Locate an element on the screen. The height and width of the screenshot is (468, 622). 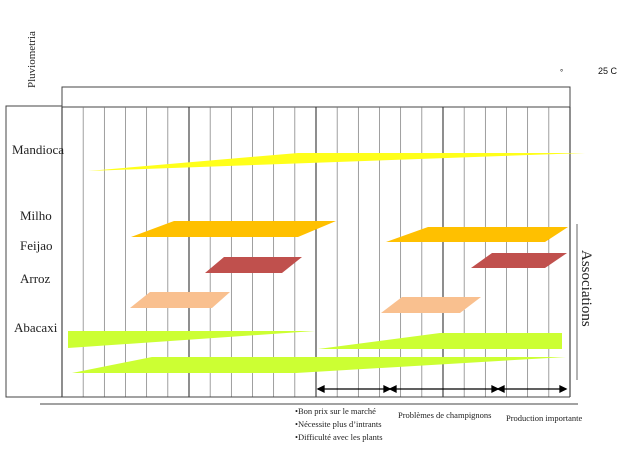
note-plant-difficulty: •Difficulté avec les plants is located at coordinates (339, 437).